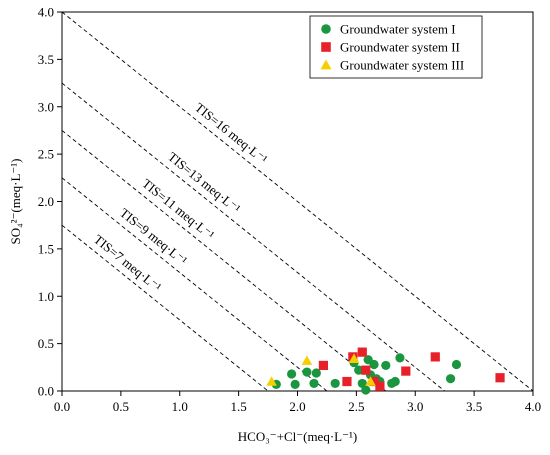  I want to click on y-tick-label: 0.0, so click(46, 391).